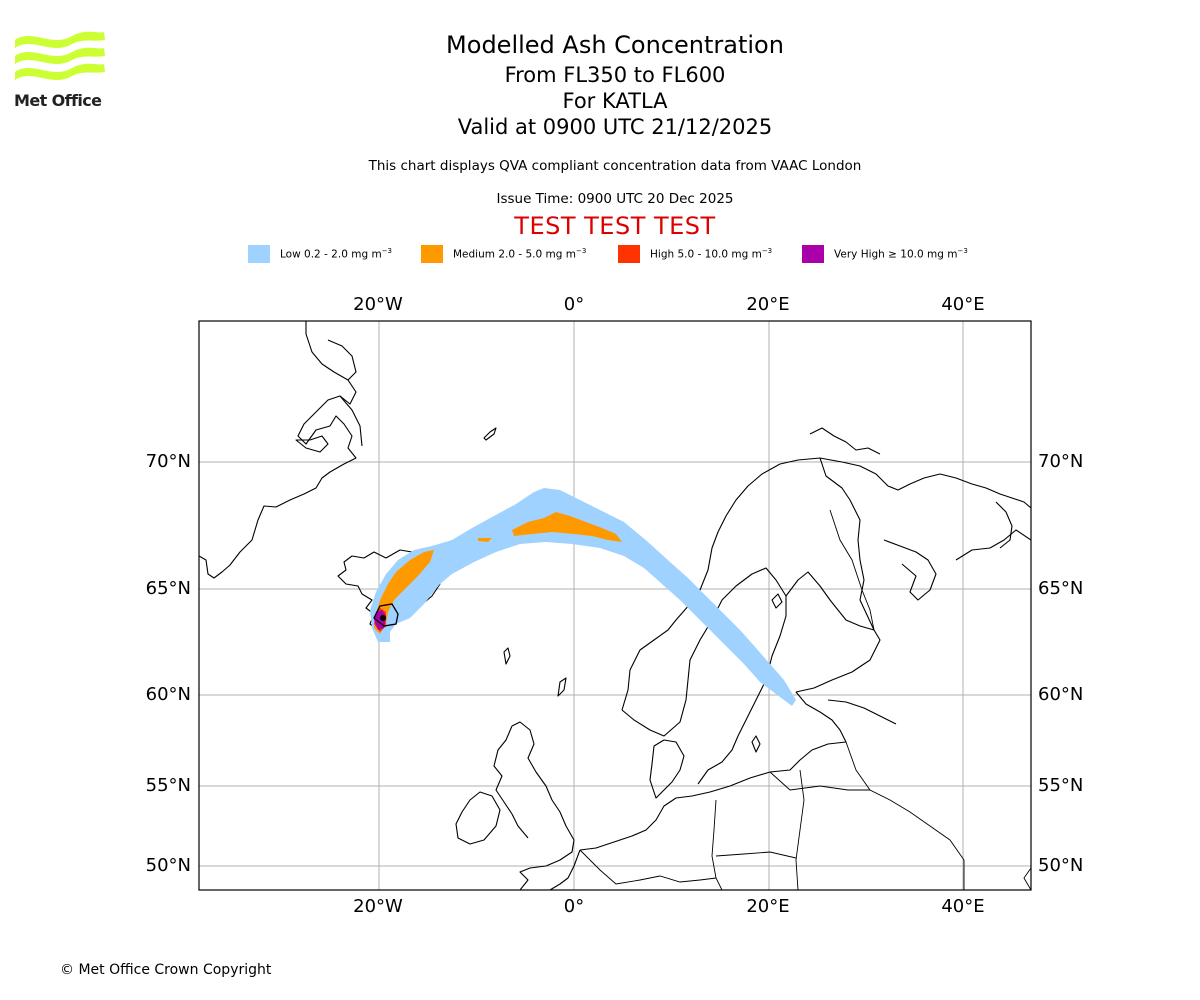  I want to click on lat-label-right-55n: 55°N, so click(1060, 785).